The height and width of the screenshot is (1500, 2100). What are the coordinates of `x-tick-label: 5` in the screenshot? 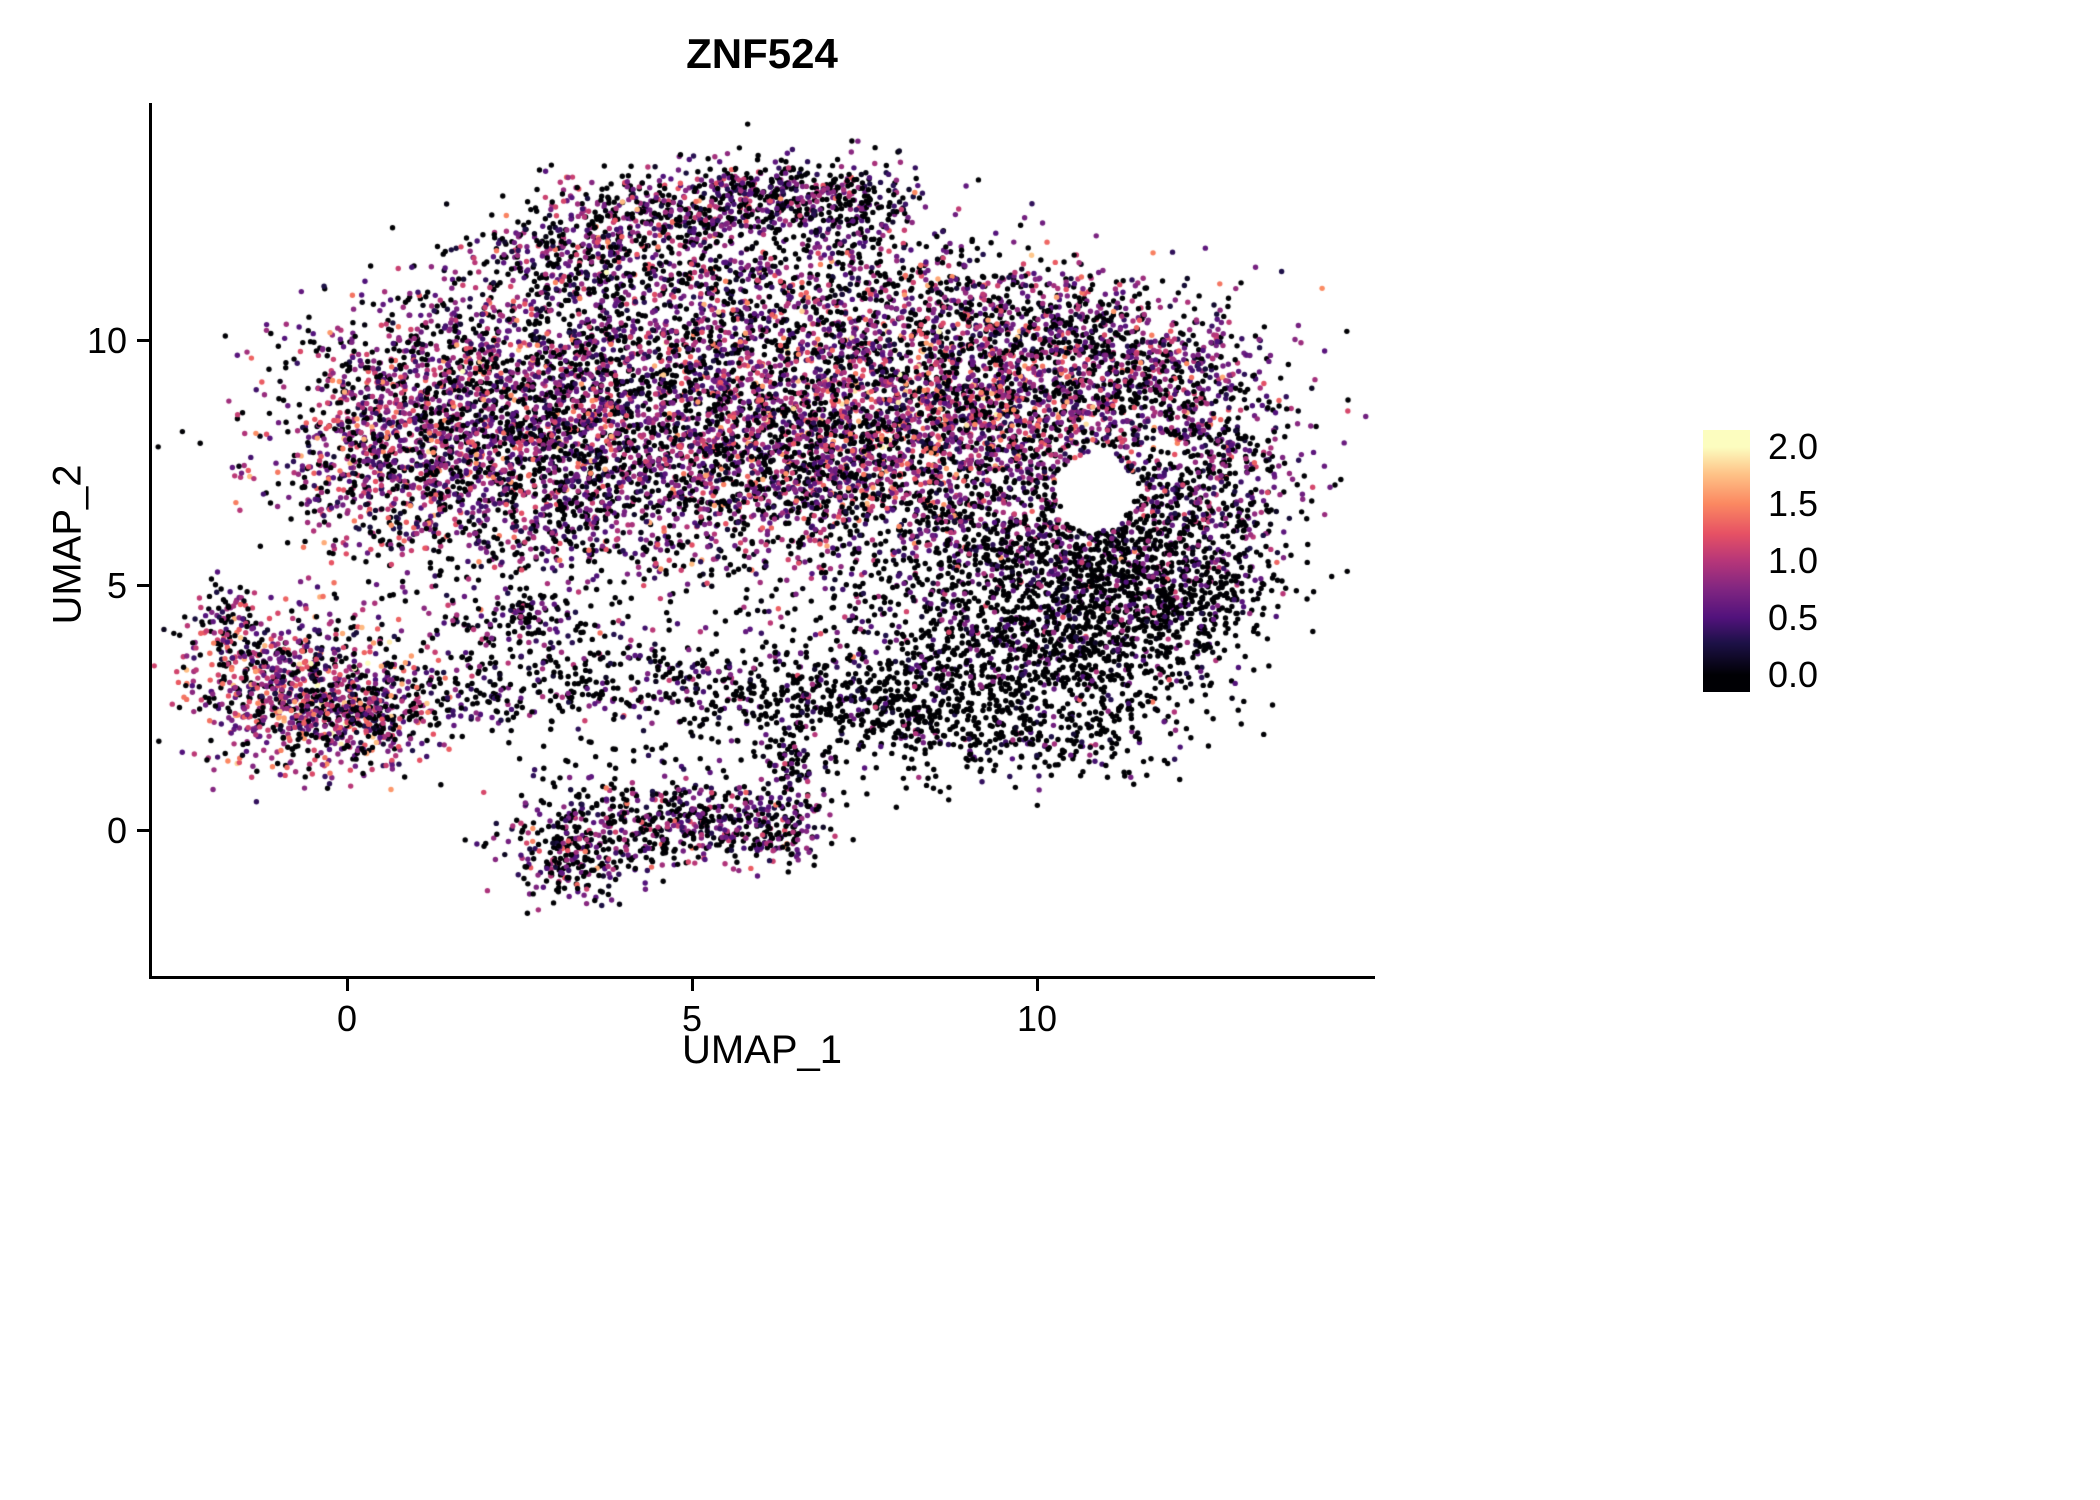 It's located at (692, 1018).